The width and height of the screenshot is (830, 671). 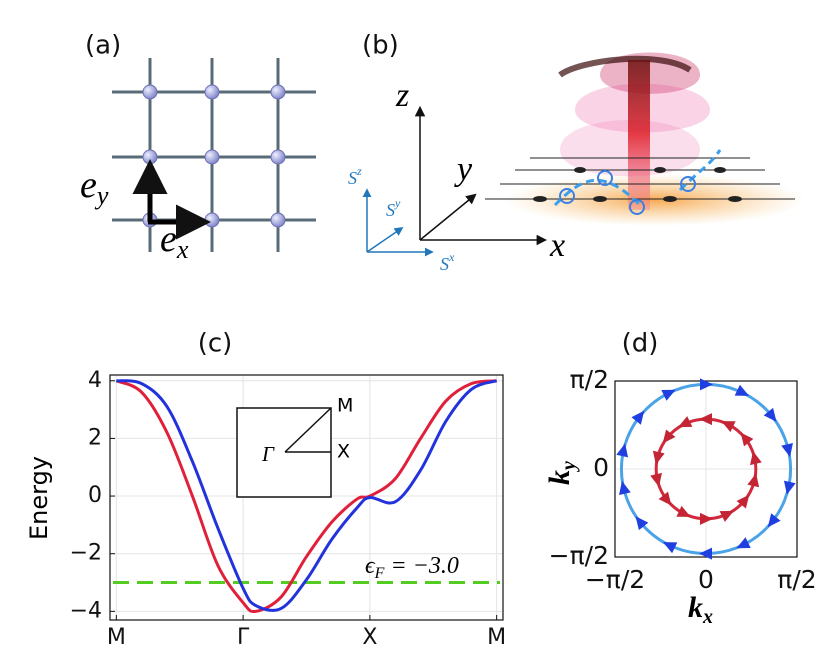 I want to click on y-tick-label: π/2, so click(x=589, y=379).